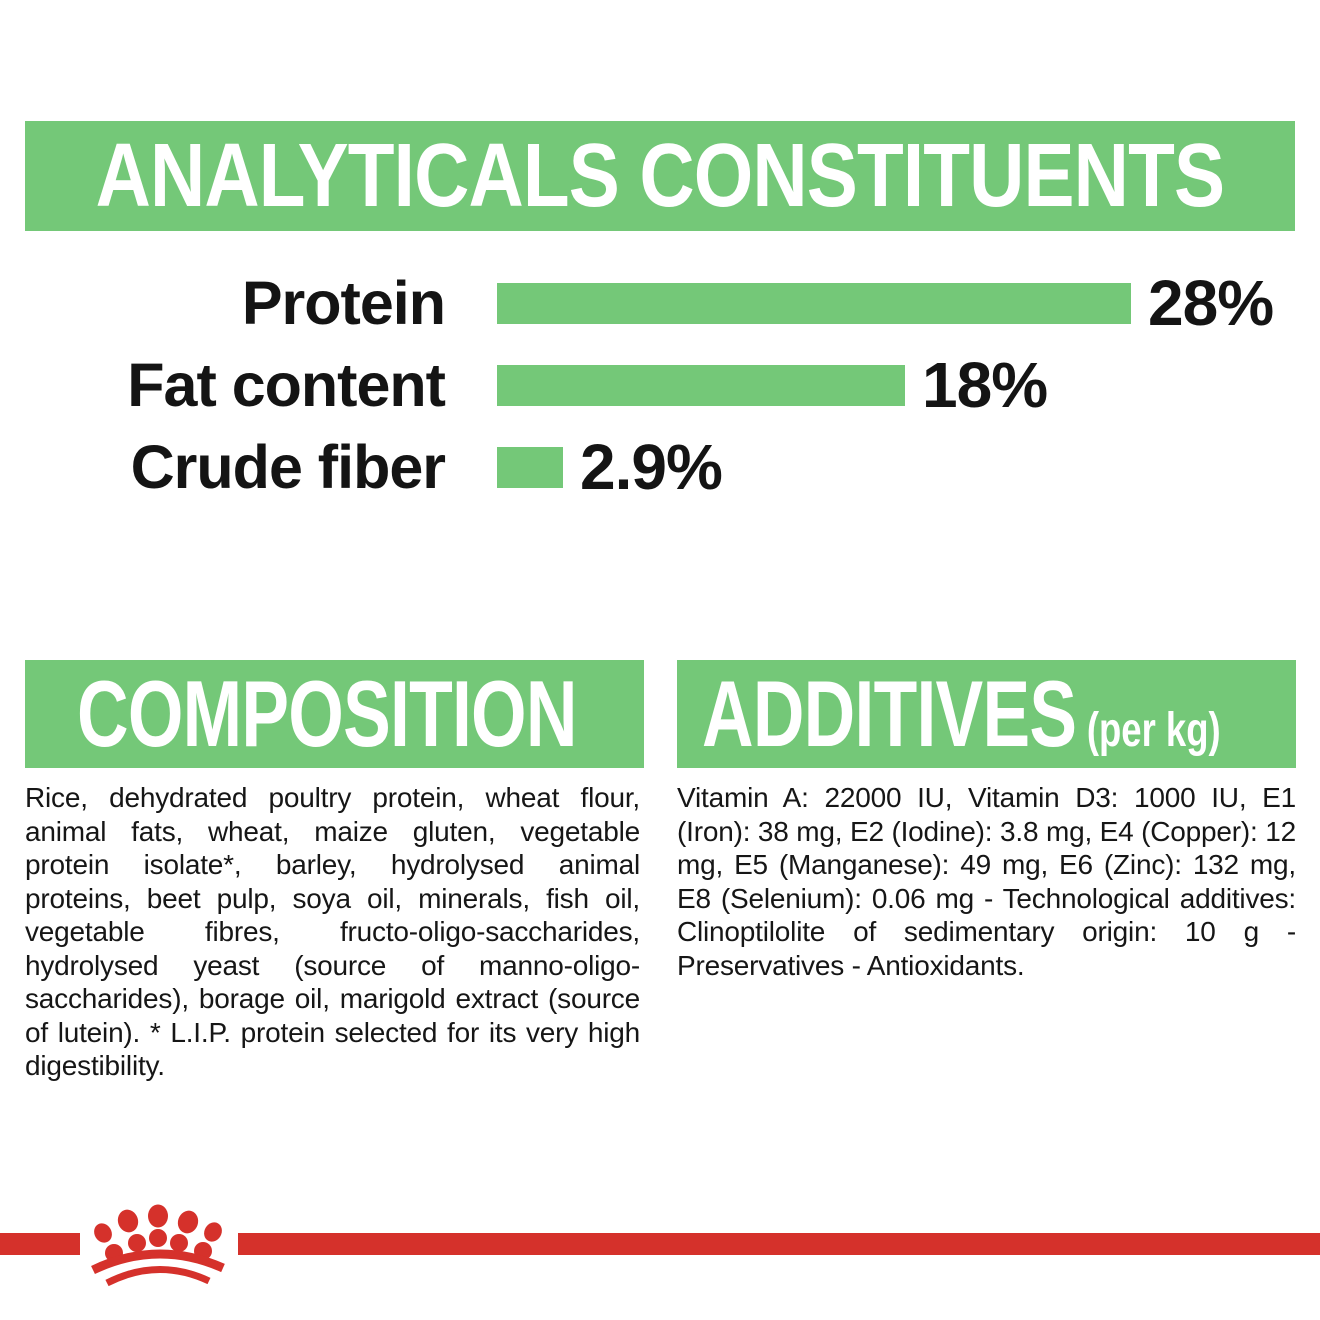 The image size is (1320, 1320). Describe the element at coordinates (158, 1245) in the screenshot. I see `royal-canin-crown-logo-icon` at that location.